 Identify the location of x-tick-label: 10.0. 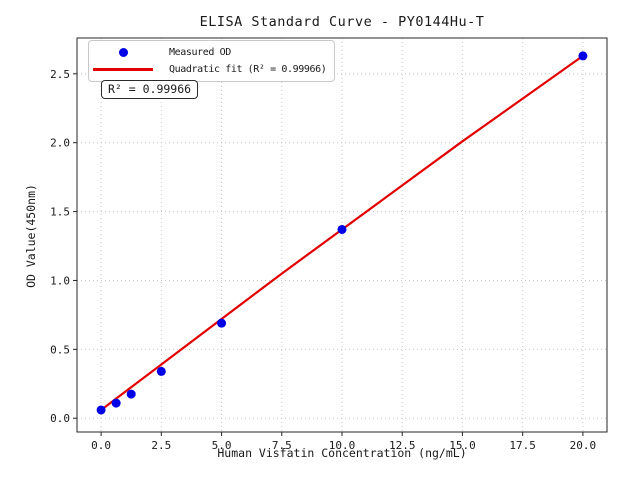
(342, 445).